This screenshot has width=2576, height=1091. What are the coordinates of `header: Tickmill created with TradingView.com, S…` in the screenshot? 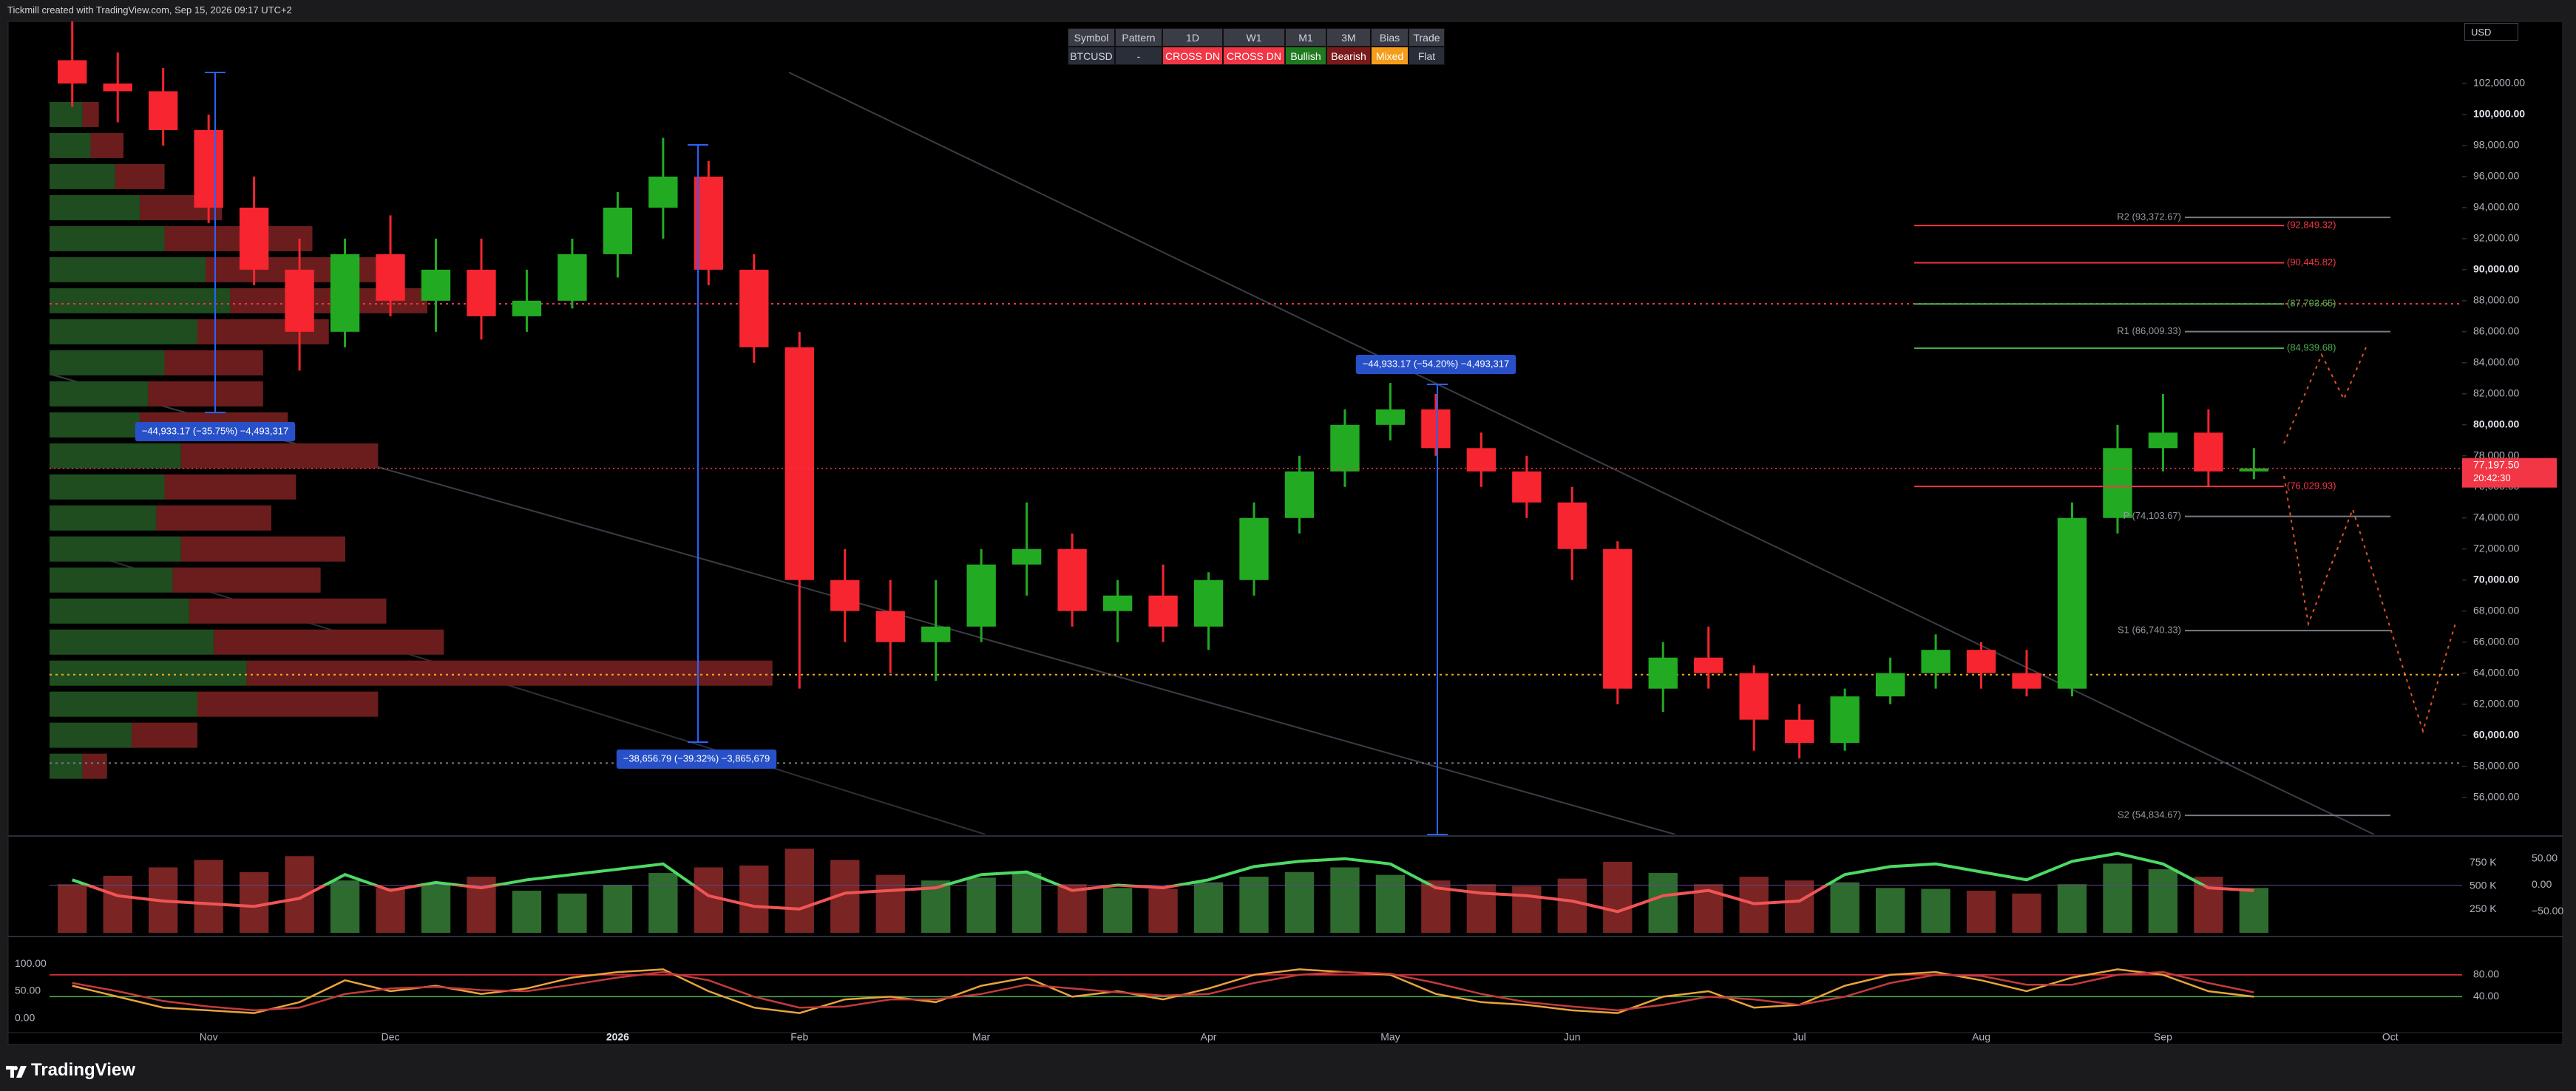 It's located at (149, 10).